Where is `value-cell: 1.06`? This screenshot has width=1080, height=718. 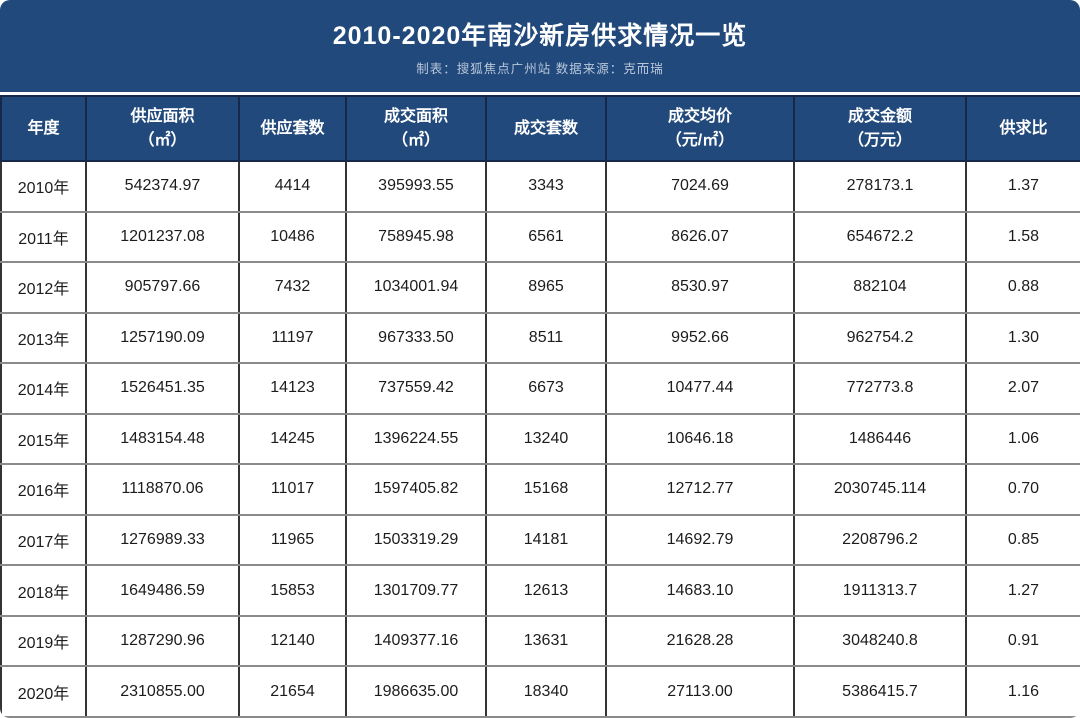
value-cell: 1.06 is located at coordinates (1022, 439).